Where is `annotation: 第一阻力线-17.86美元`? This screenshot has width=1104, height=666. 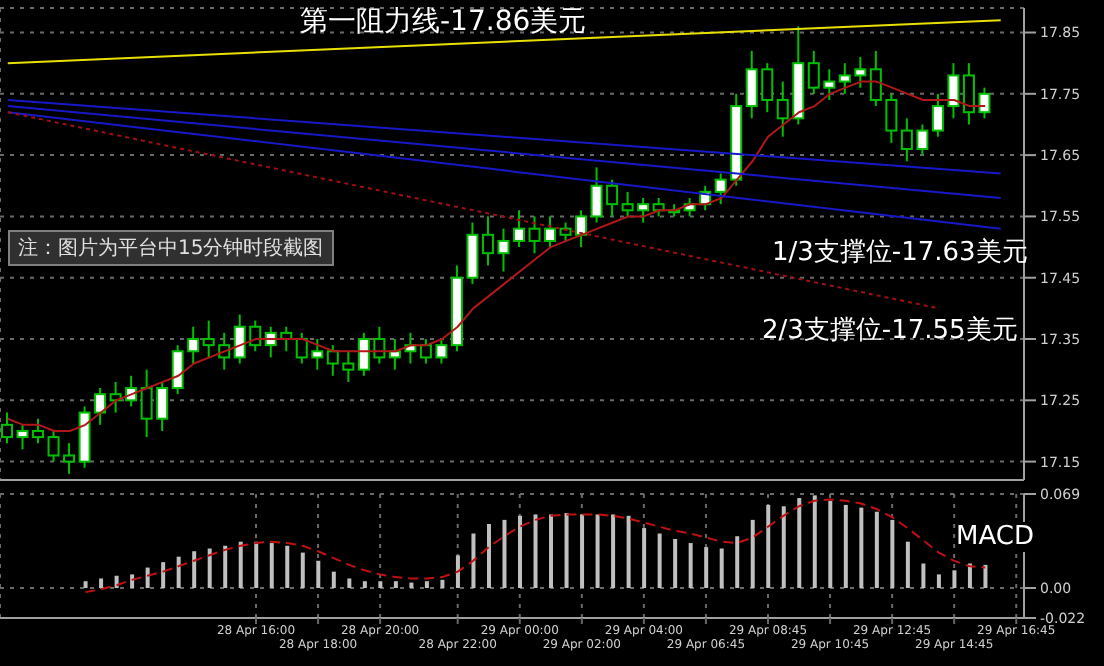 annotation: 第一阻力线-17.86美元 is located at coordinates (443, 22).